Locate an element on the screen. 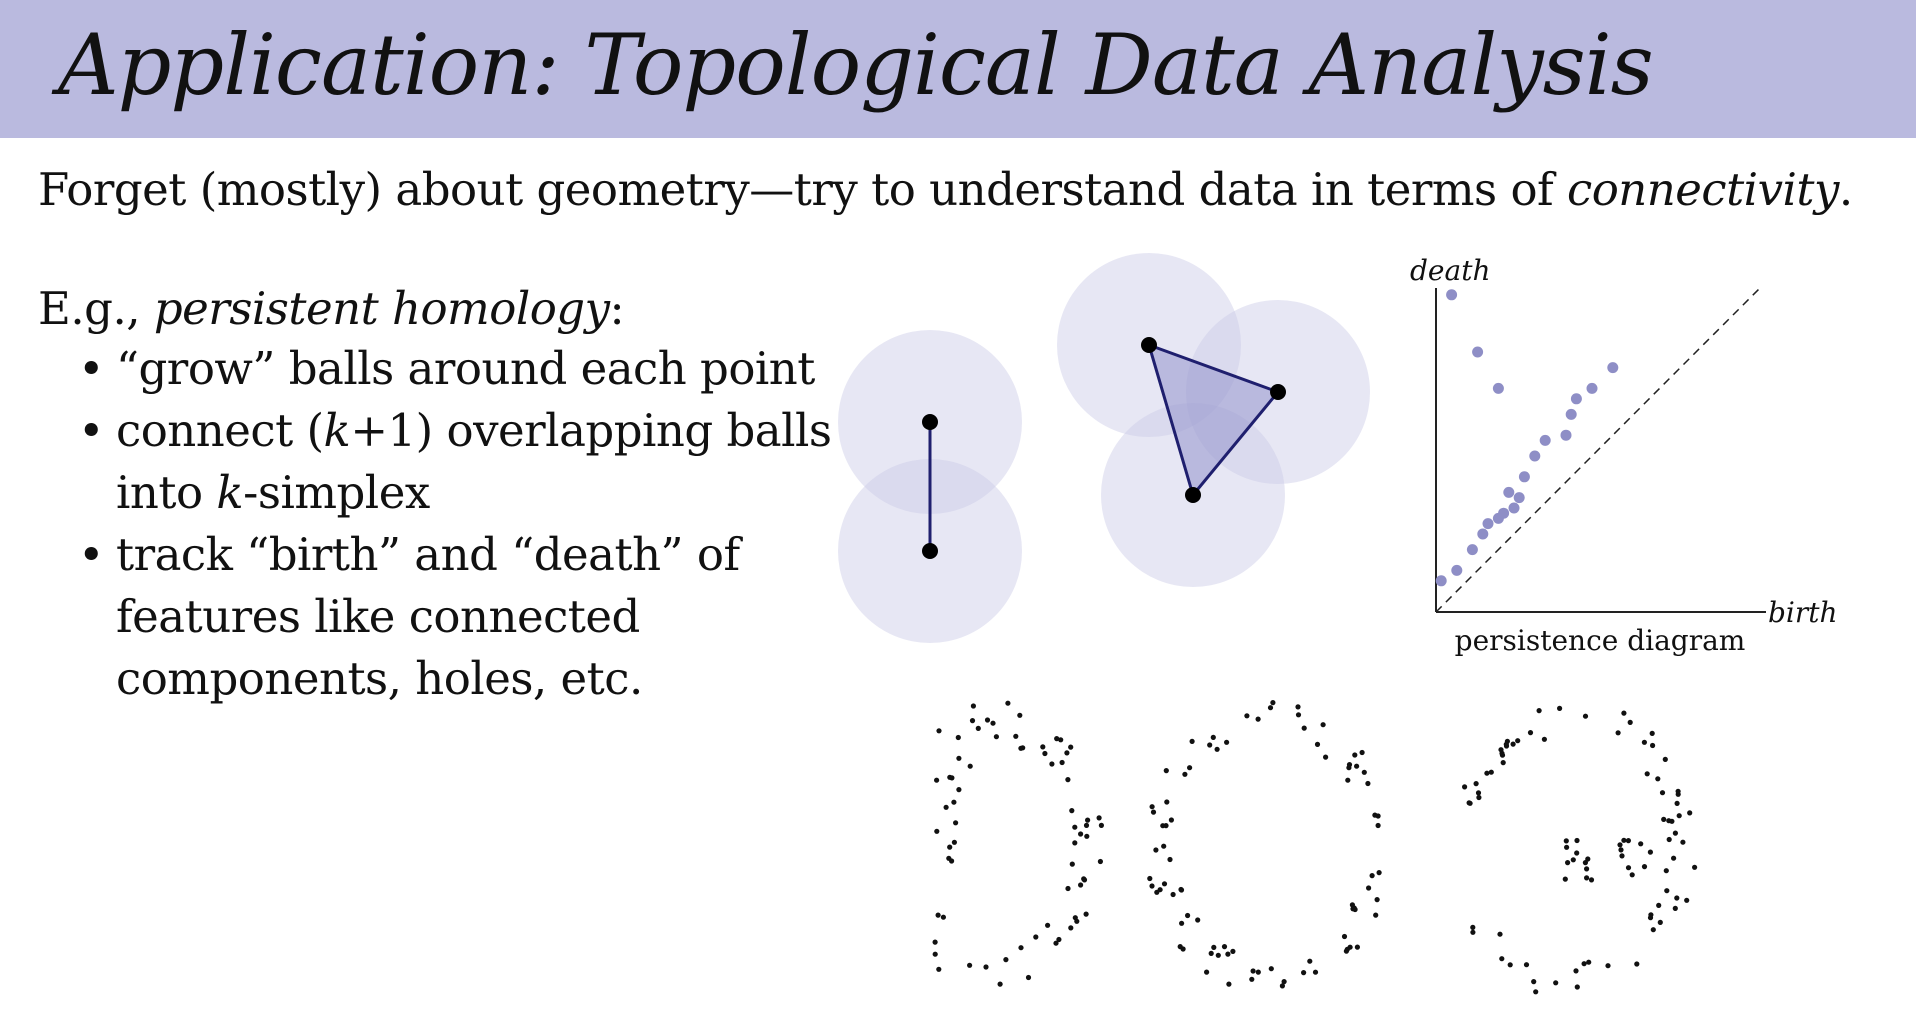 This screenshot has width=1916, height=1025. bullet-line: into k-simplex is located at coordinates (467, 493).